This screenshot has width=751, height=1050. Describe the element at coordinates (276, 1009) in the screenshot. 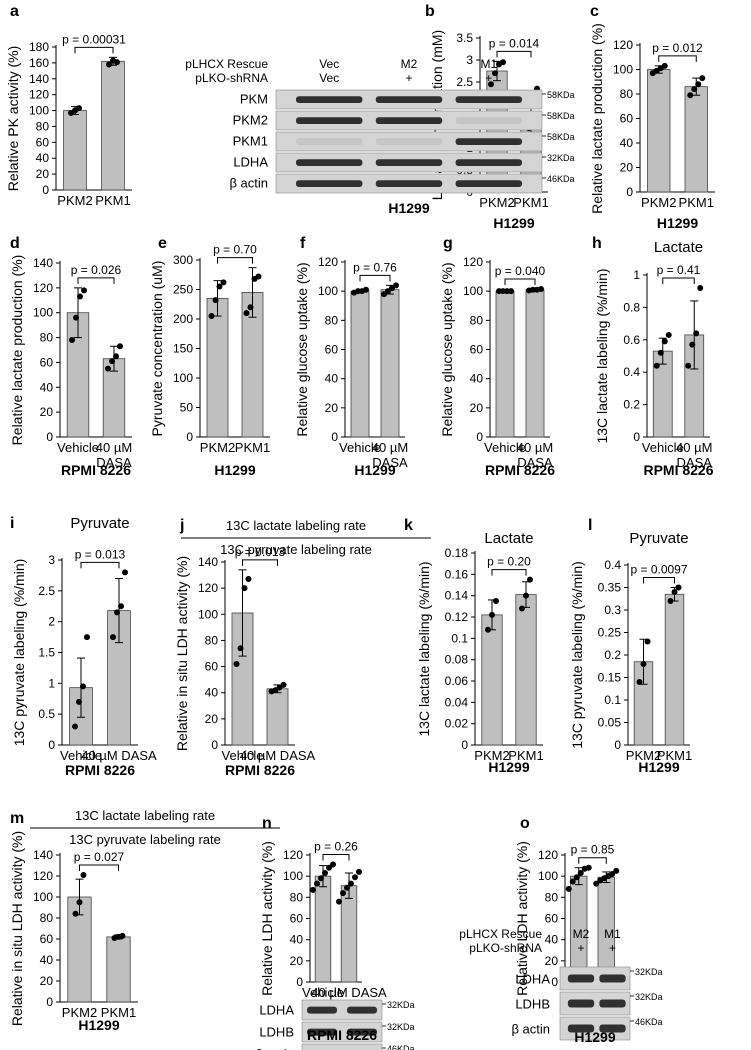

I see `blot-row-label-n-0: LDHA` at that location.